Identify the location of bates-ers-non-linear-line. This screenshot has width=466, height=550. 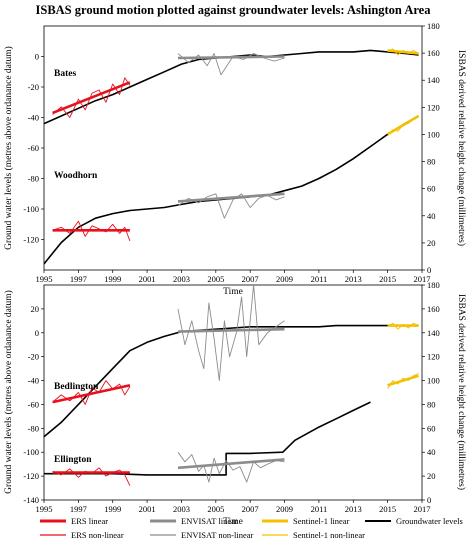
(91, 97).